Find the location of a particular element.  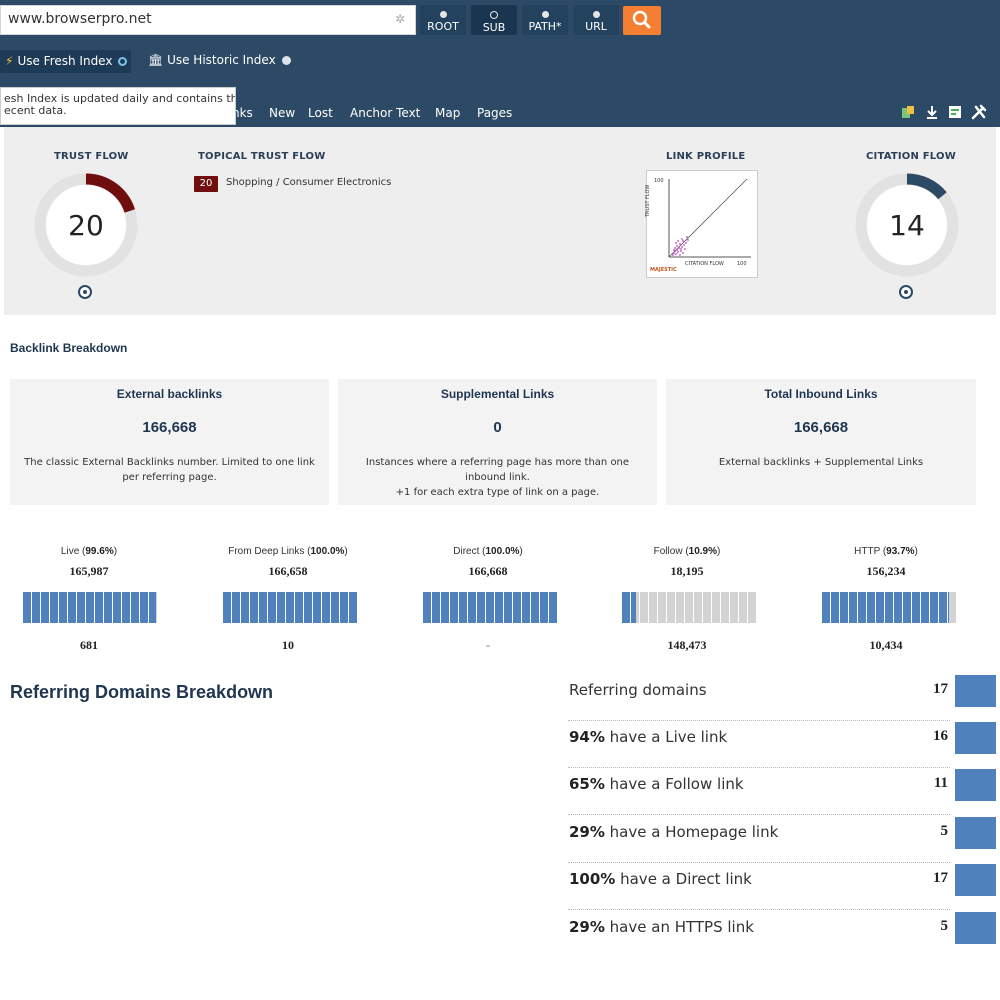

stat-follow: Follow (10.9%) 18,195 148,473 is located at coordinates (687, 606).